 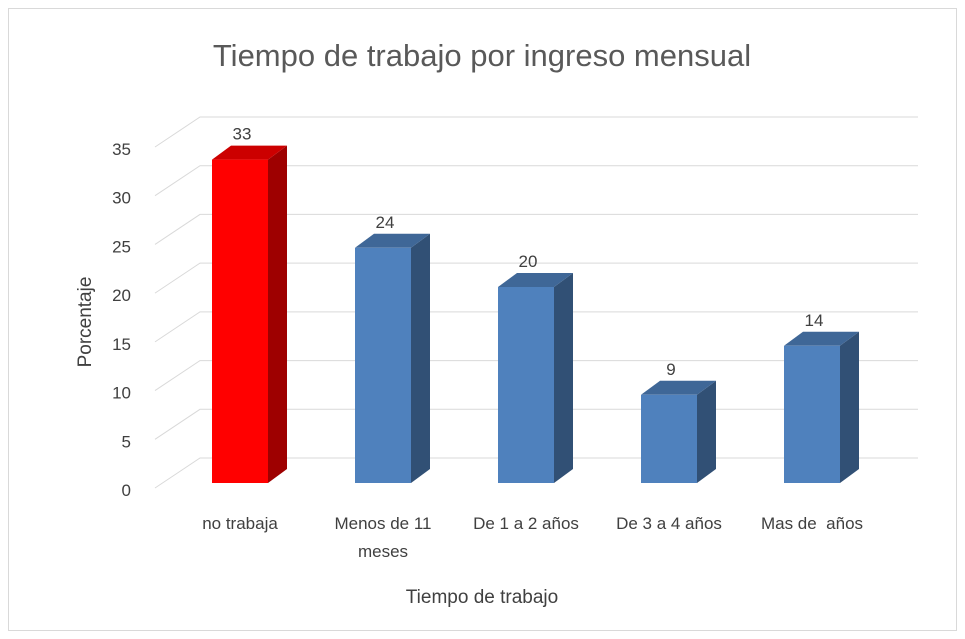 What do you see at coordinates (85, 322) in the screenshot?
I see `y-axis-title: Porcentaje` at bounding box center [85, 322].